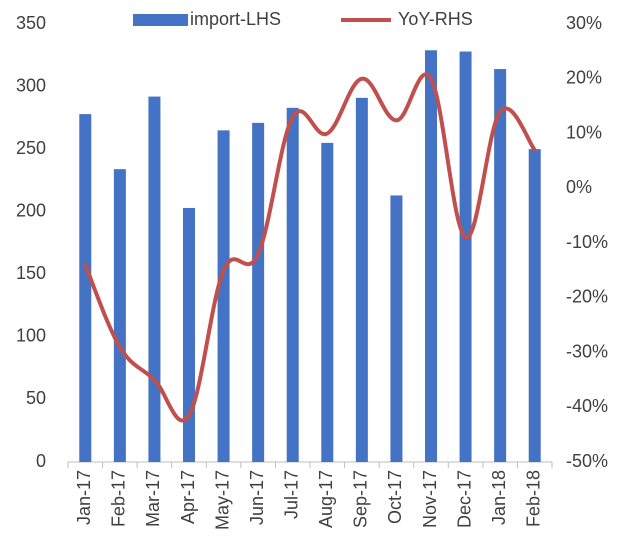 Image resolution: width=635 pixels, height=552 pixels. Describe the element at coordinates (430, 499) in the screenshot. I see `x-tick-label: Nov-17` at that location.